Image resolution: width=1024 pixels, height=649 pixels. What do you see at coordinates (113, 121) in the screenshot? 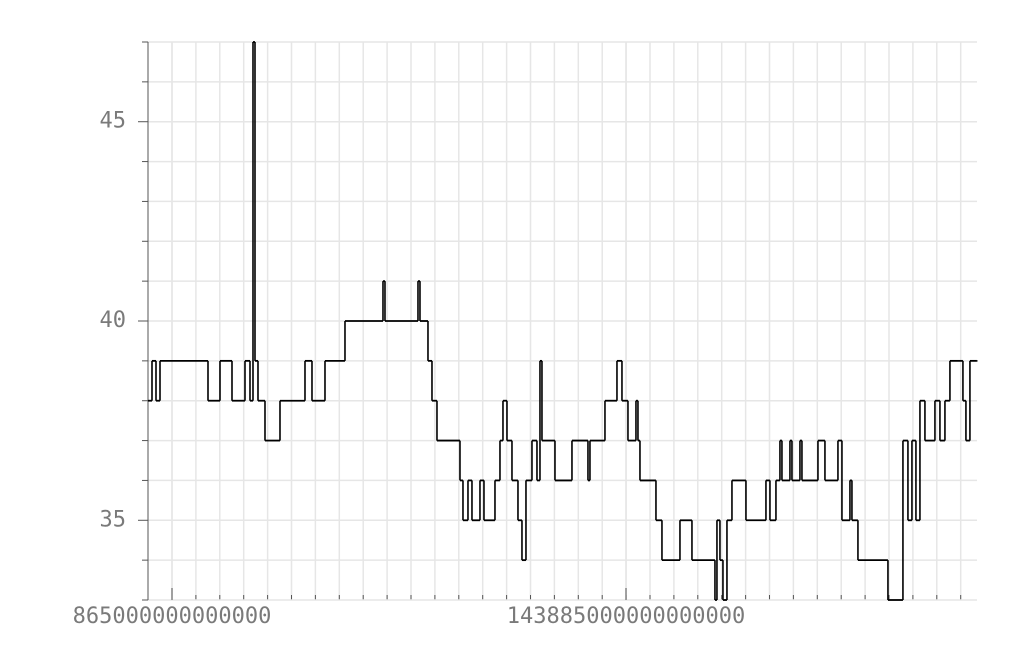
I see `y-tick-label: 45` at bounding box center [113, 121].